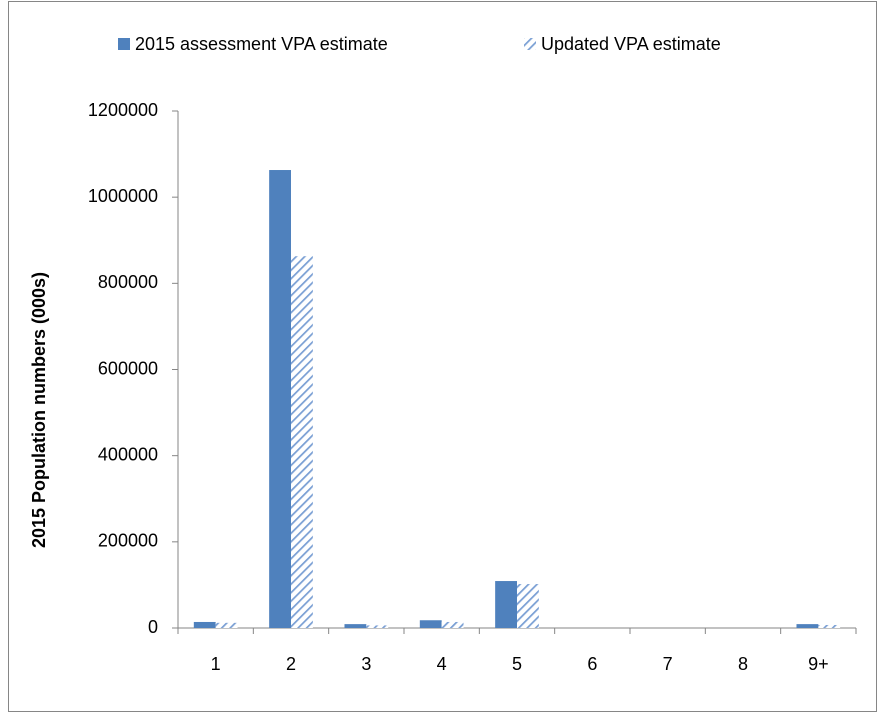  Describe the element at coordinates (128, 454) in the screenshot. I see `y-tick-label: 400000` at that location.